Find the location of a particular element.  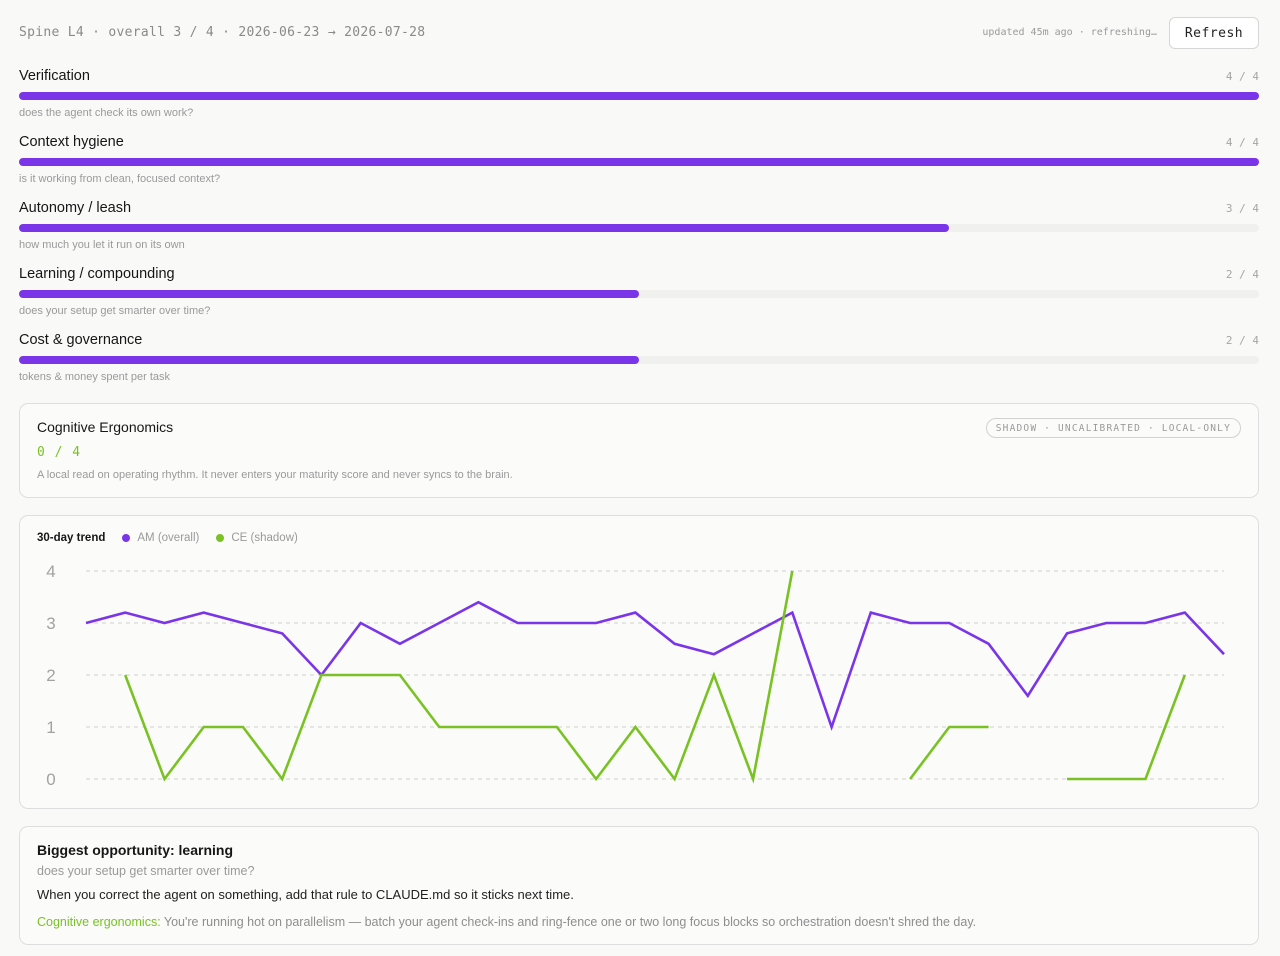

dimension-description: how much you let it run on its own is located at coordinates (102, 245).